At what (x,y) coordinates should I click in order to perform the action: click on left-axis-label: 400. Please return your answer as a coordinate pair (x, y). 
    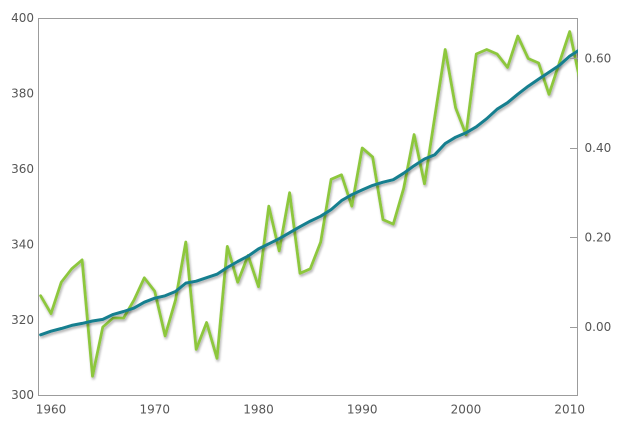
    Looking at the image, I should click on (22, 18).